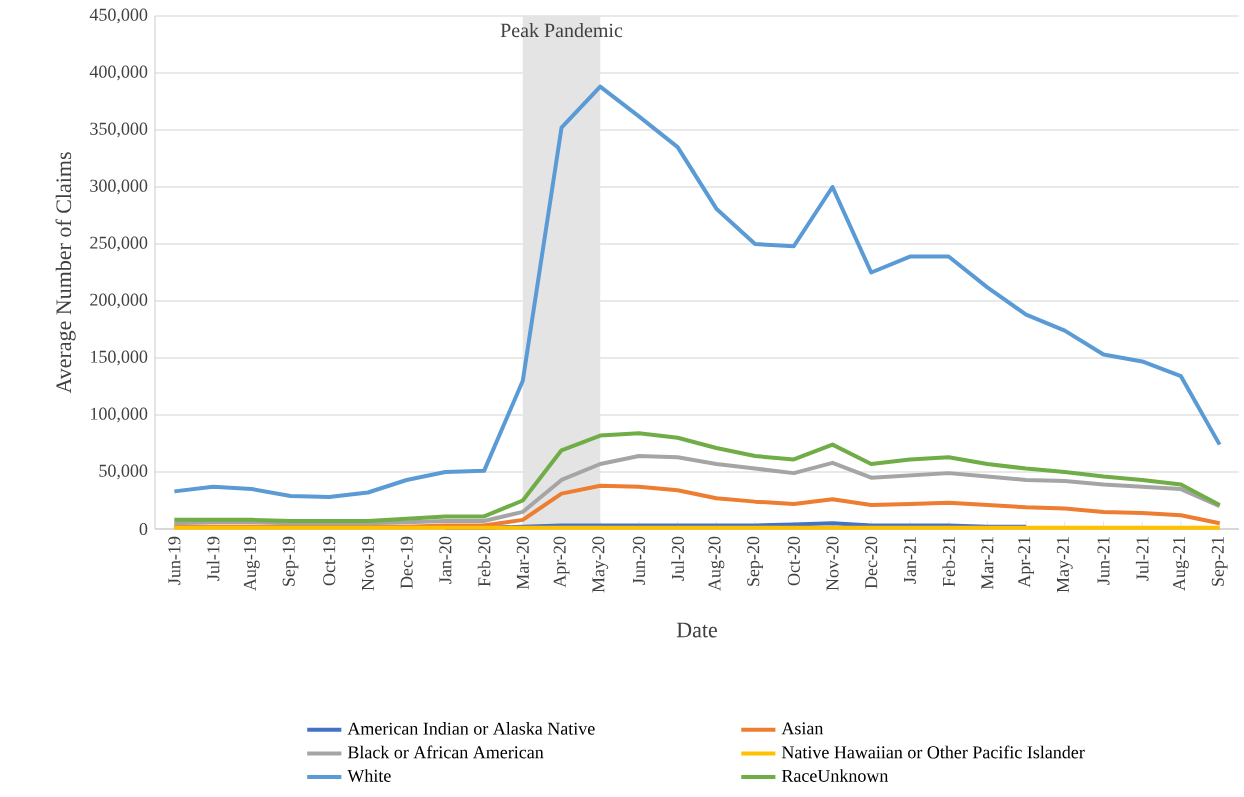  What do you see at coordinates (406, 562) in the screenshot?
I see `x-tick-label: Dec-19` at bounding box center [406, 562].